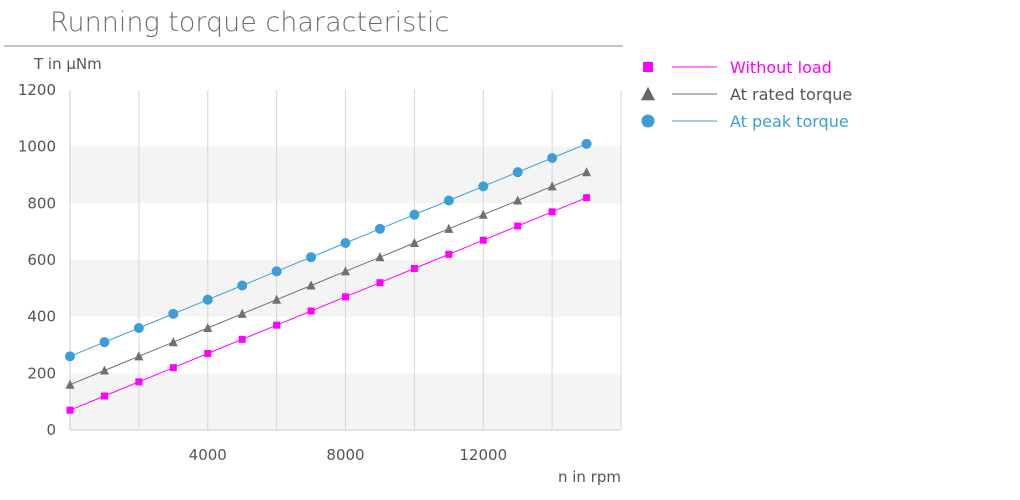 This screenshot has height=500, width=1020. I want to click on y-tick-label: 1200, so click(37, 90).